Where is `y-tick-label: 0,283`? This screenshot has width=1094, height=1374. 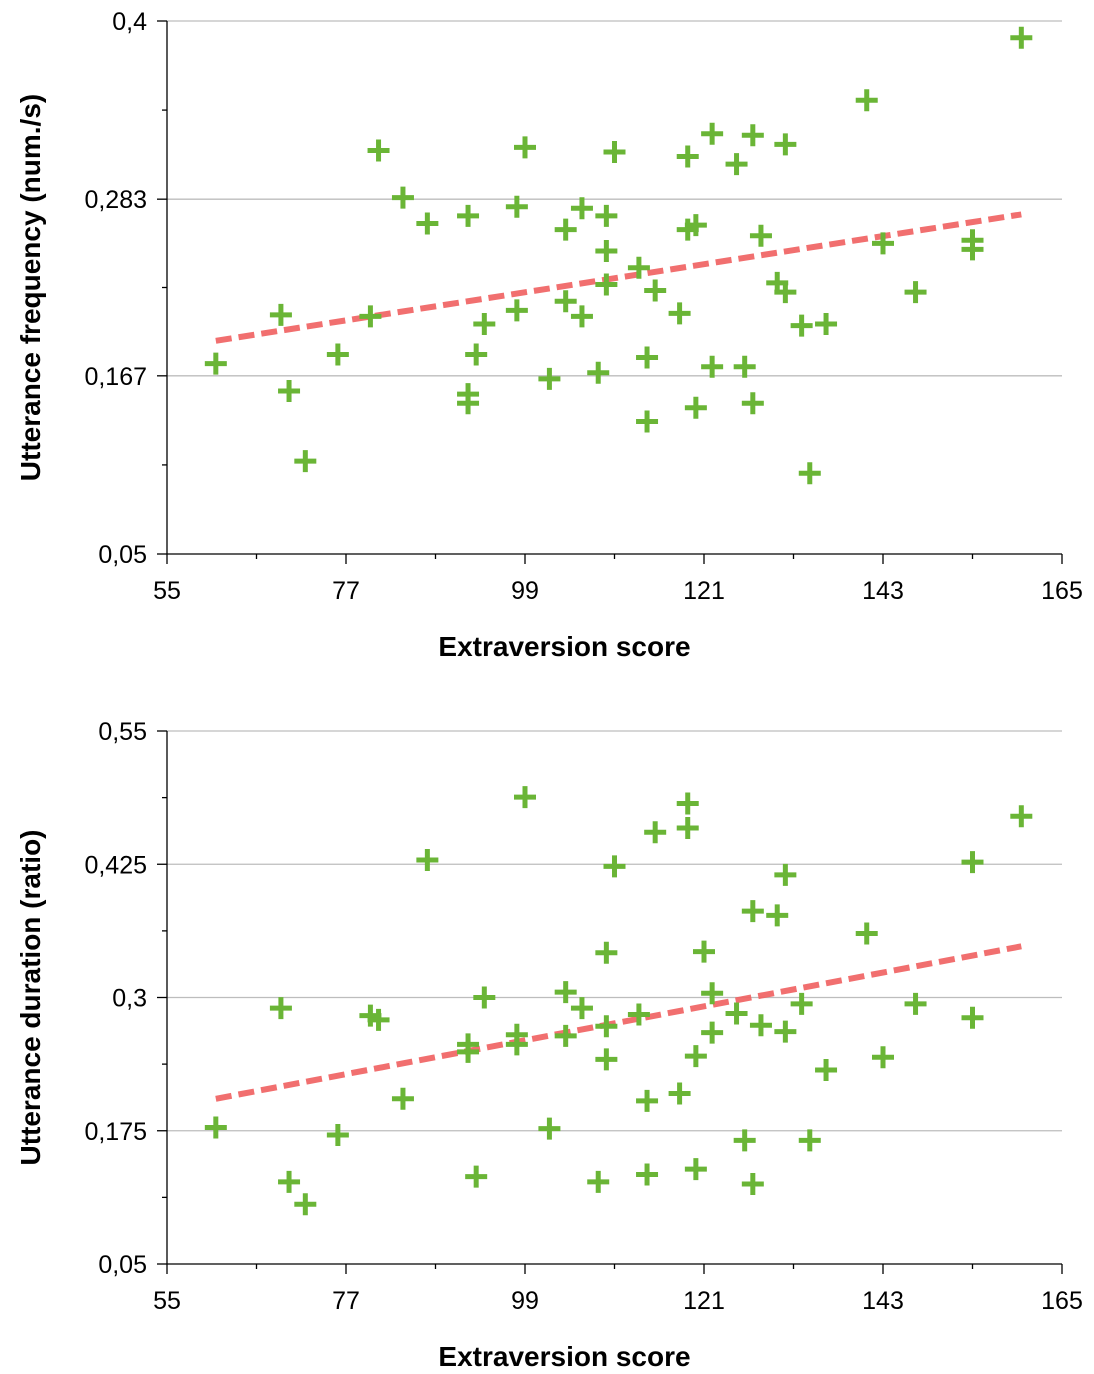
y-tick-label: 0,283 is located at coordinates (115, 200).